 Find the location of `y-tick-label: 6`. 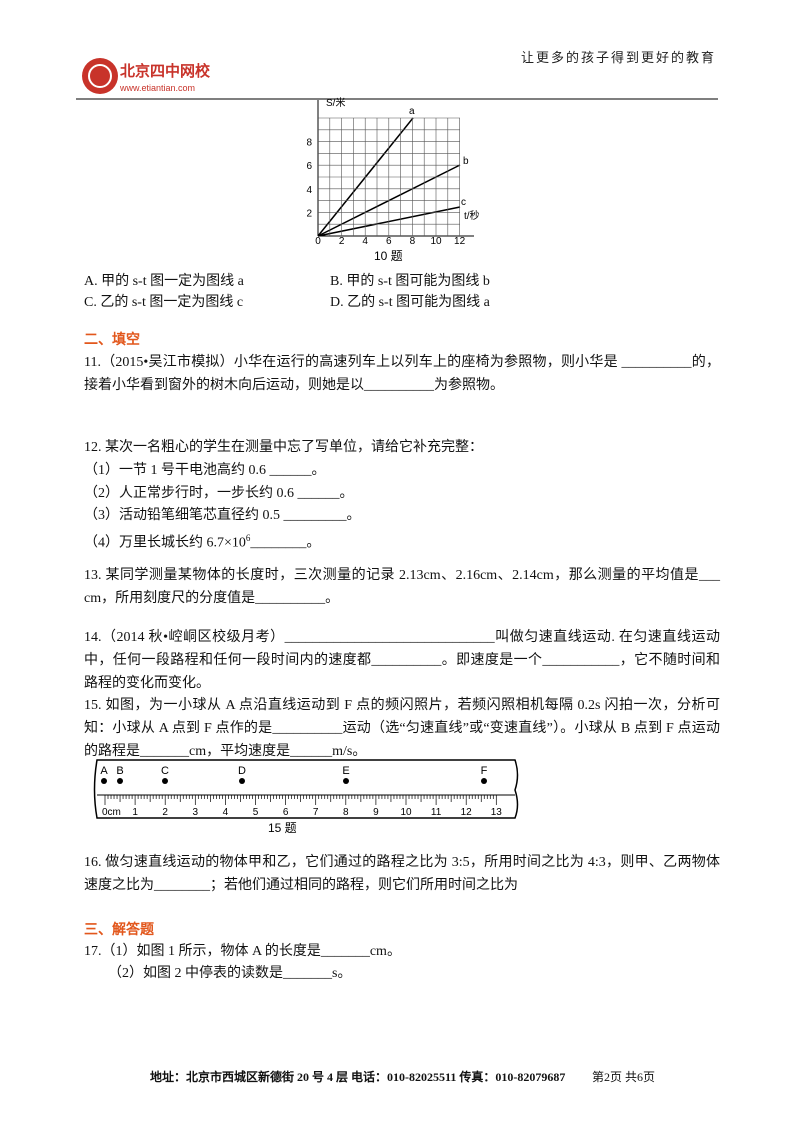

y-tick-label: 6 is located at coordinates (309, 166).